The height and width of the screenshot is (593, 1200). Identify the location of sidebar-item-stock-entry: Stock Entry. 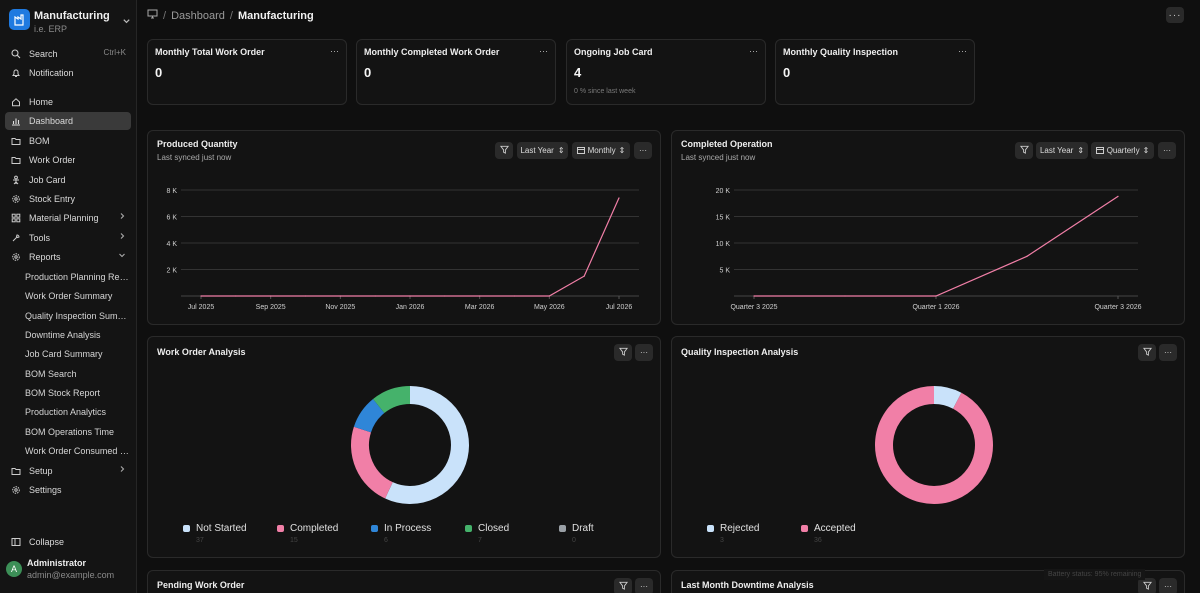
(68, 199).